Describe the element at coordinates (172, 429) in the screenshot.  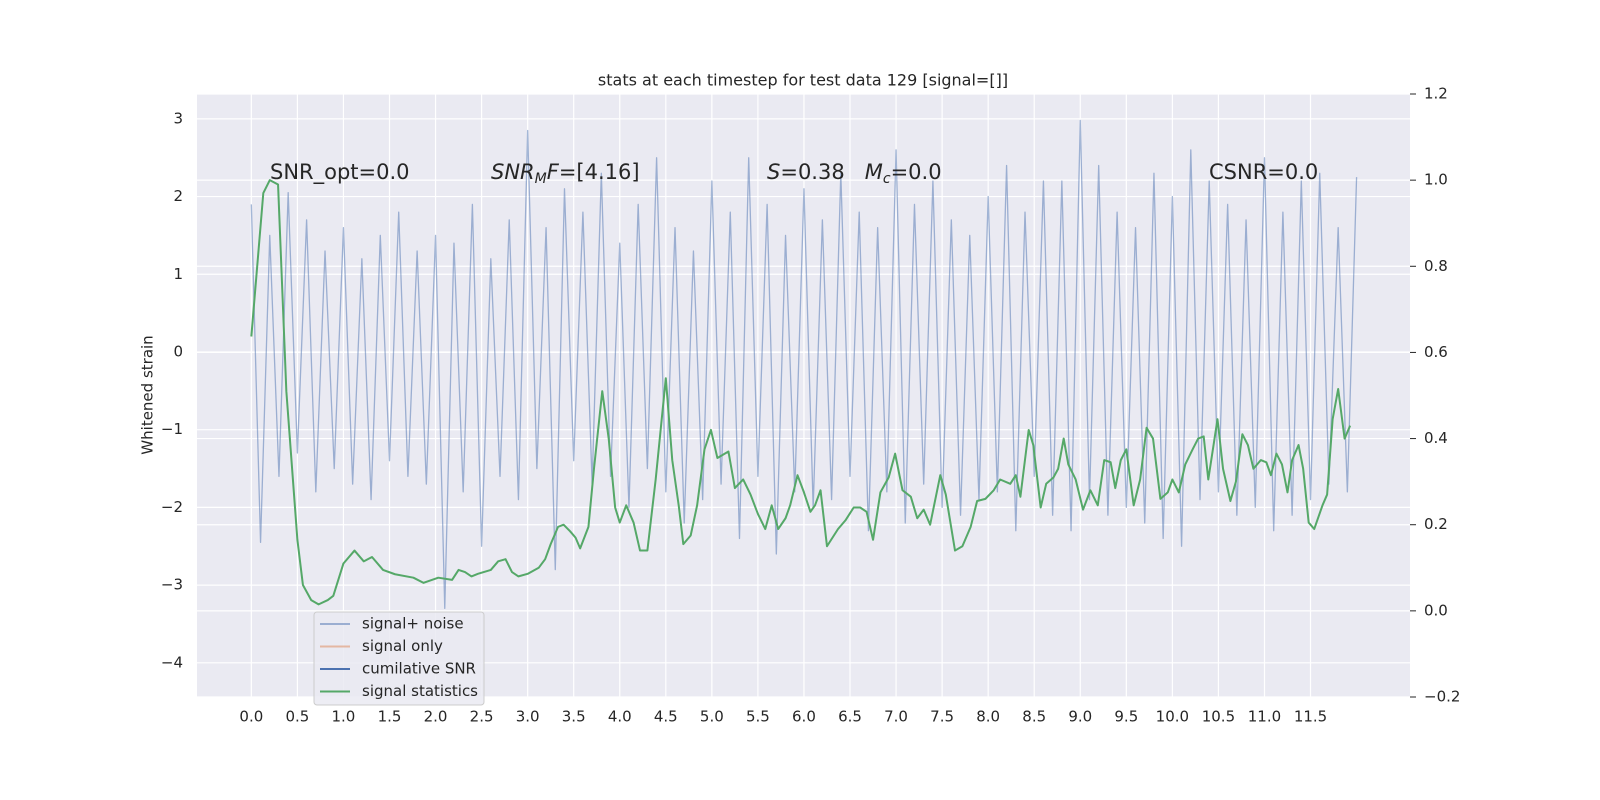
I see `y-tick-label: −1` at that location.